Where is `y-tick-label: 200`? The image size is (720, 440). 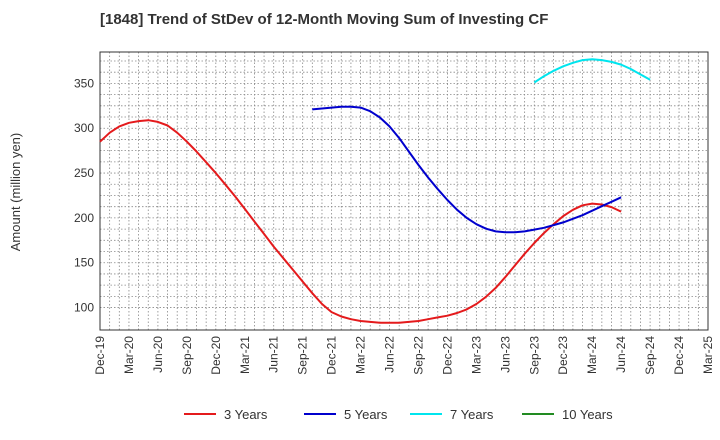 y-tick-label: 200 is located at coordinates (84, 218).